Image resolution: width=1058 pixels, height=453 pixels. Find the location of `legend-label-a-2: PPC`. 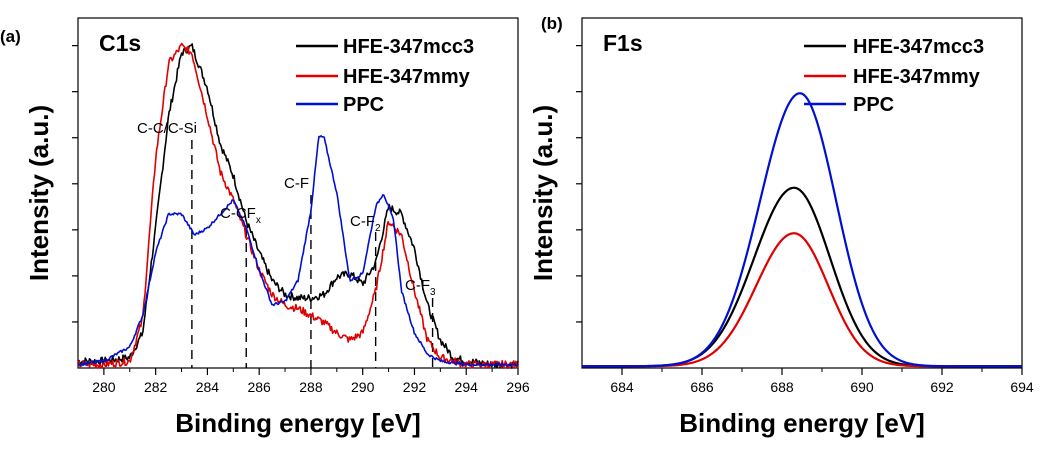

legend-label-a-2: PPC is located at coordinates (363, 105).